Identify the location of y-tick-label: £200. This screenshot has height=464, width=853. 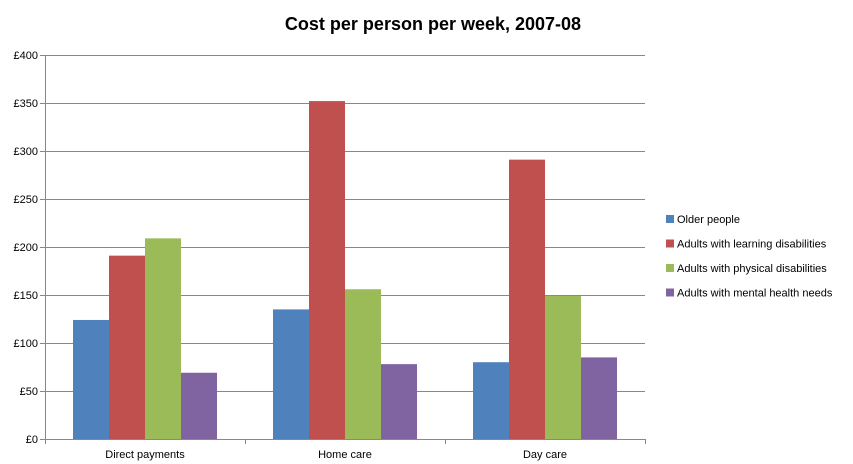
(26, 248).